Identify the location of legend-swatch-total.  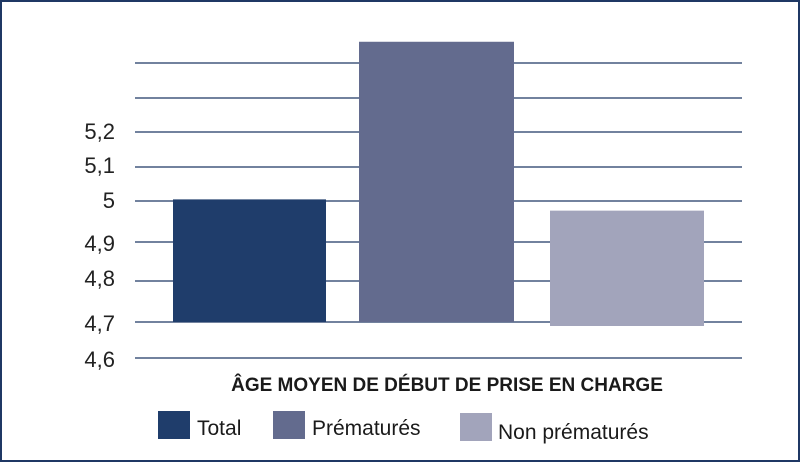
(174, 425).